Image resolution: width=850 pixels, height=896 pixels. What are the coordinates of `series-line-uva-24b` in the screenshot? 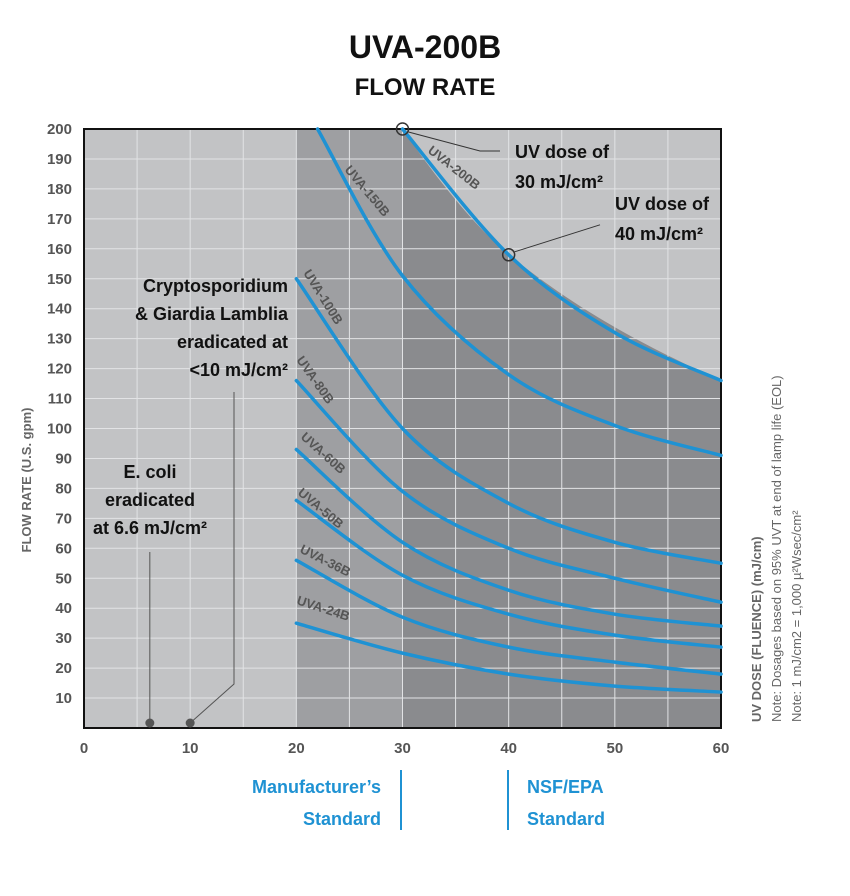 It's located at (508, 657).